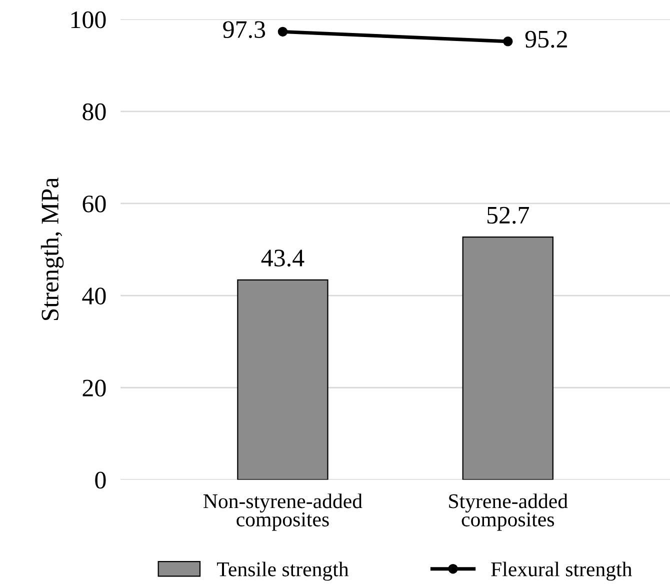 The height and width of the screenshot is (585, 670). I want to click on legend-label: Flexural strength, so click(561, 571).